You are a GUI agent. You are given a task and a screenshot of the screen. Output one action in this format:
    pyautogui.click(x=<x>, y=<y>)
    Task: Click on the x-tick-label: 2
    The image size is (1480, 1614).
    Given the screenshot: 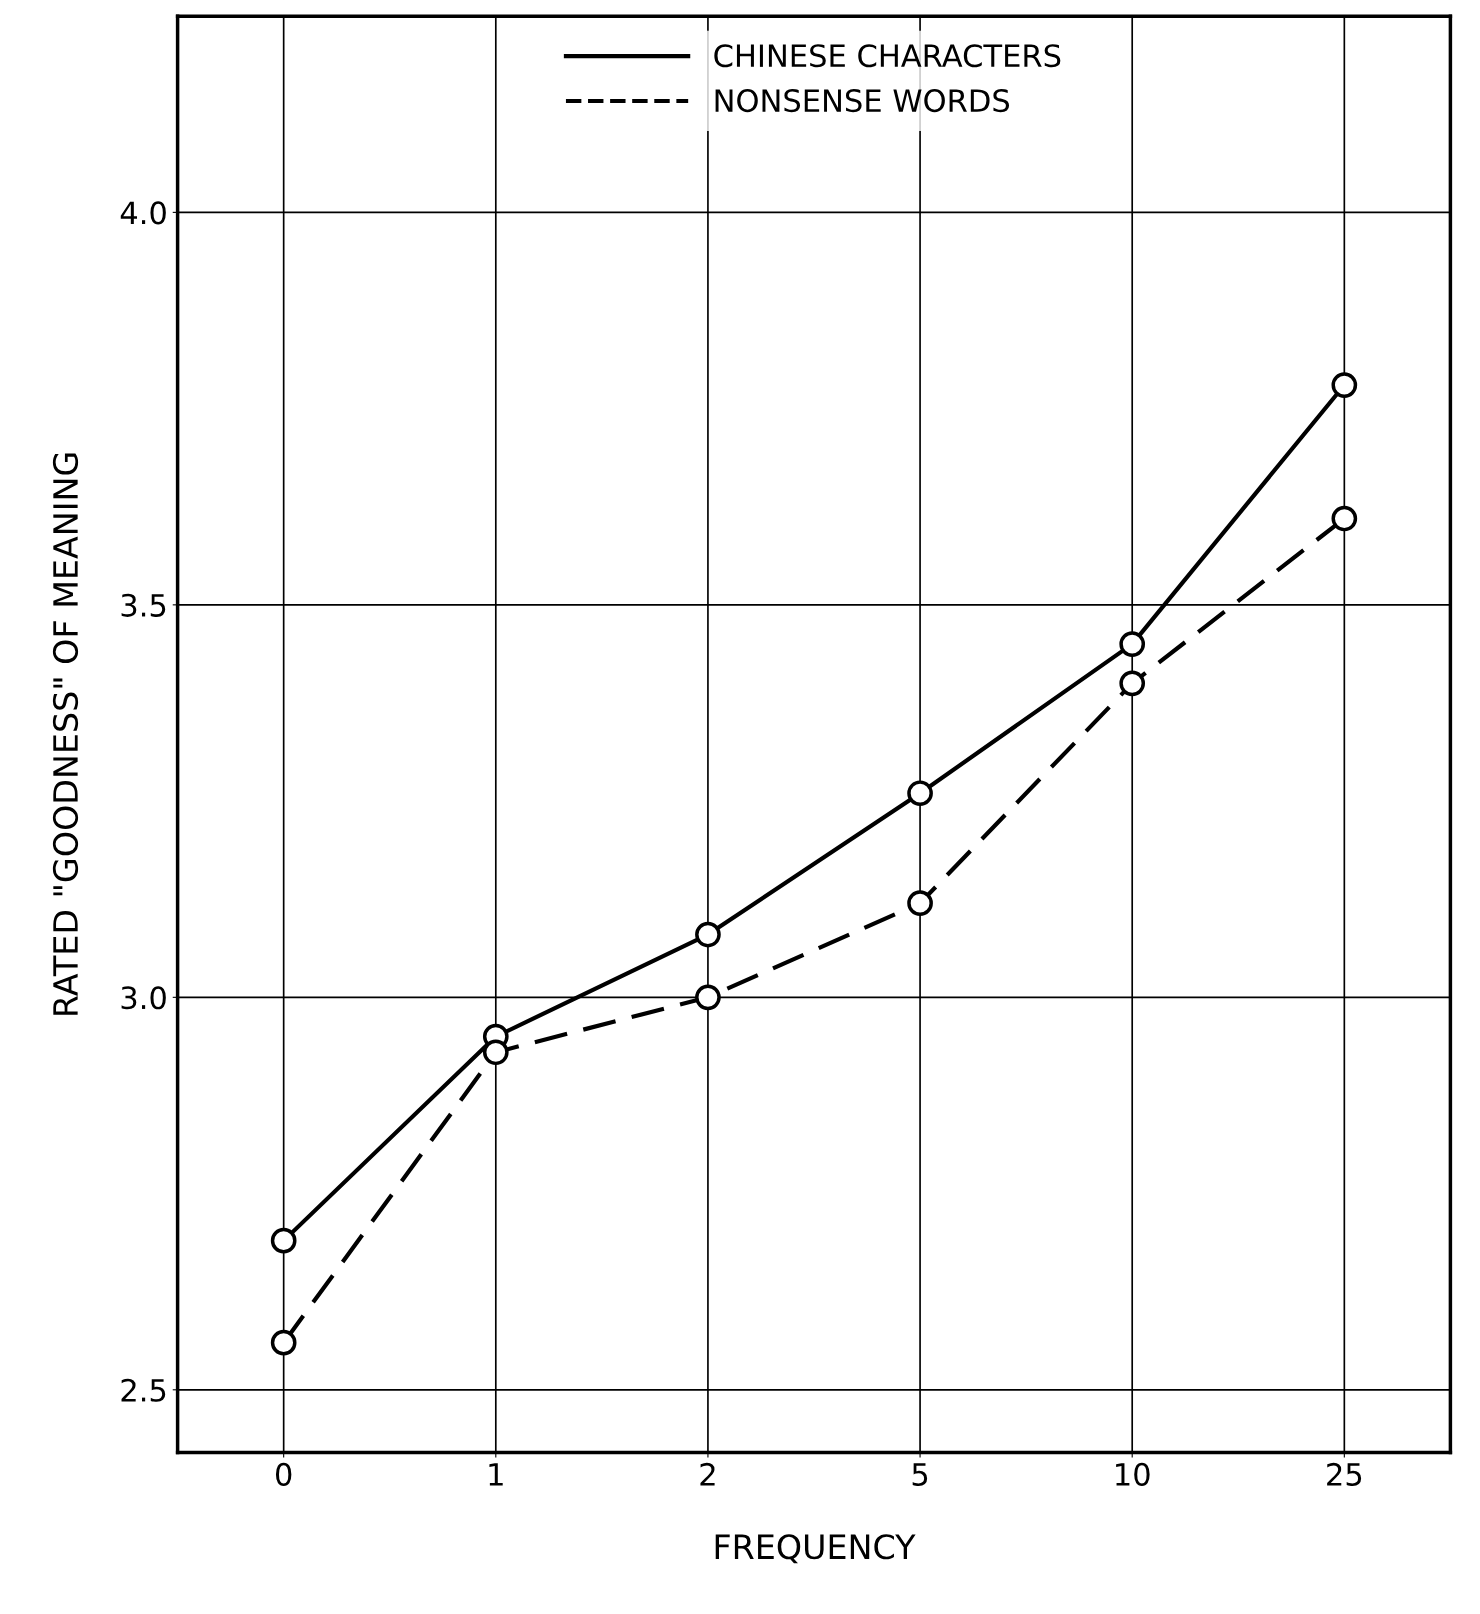 What is the action you would take?
    pyautogui.click(x=707, y=1474)
    